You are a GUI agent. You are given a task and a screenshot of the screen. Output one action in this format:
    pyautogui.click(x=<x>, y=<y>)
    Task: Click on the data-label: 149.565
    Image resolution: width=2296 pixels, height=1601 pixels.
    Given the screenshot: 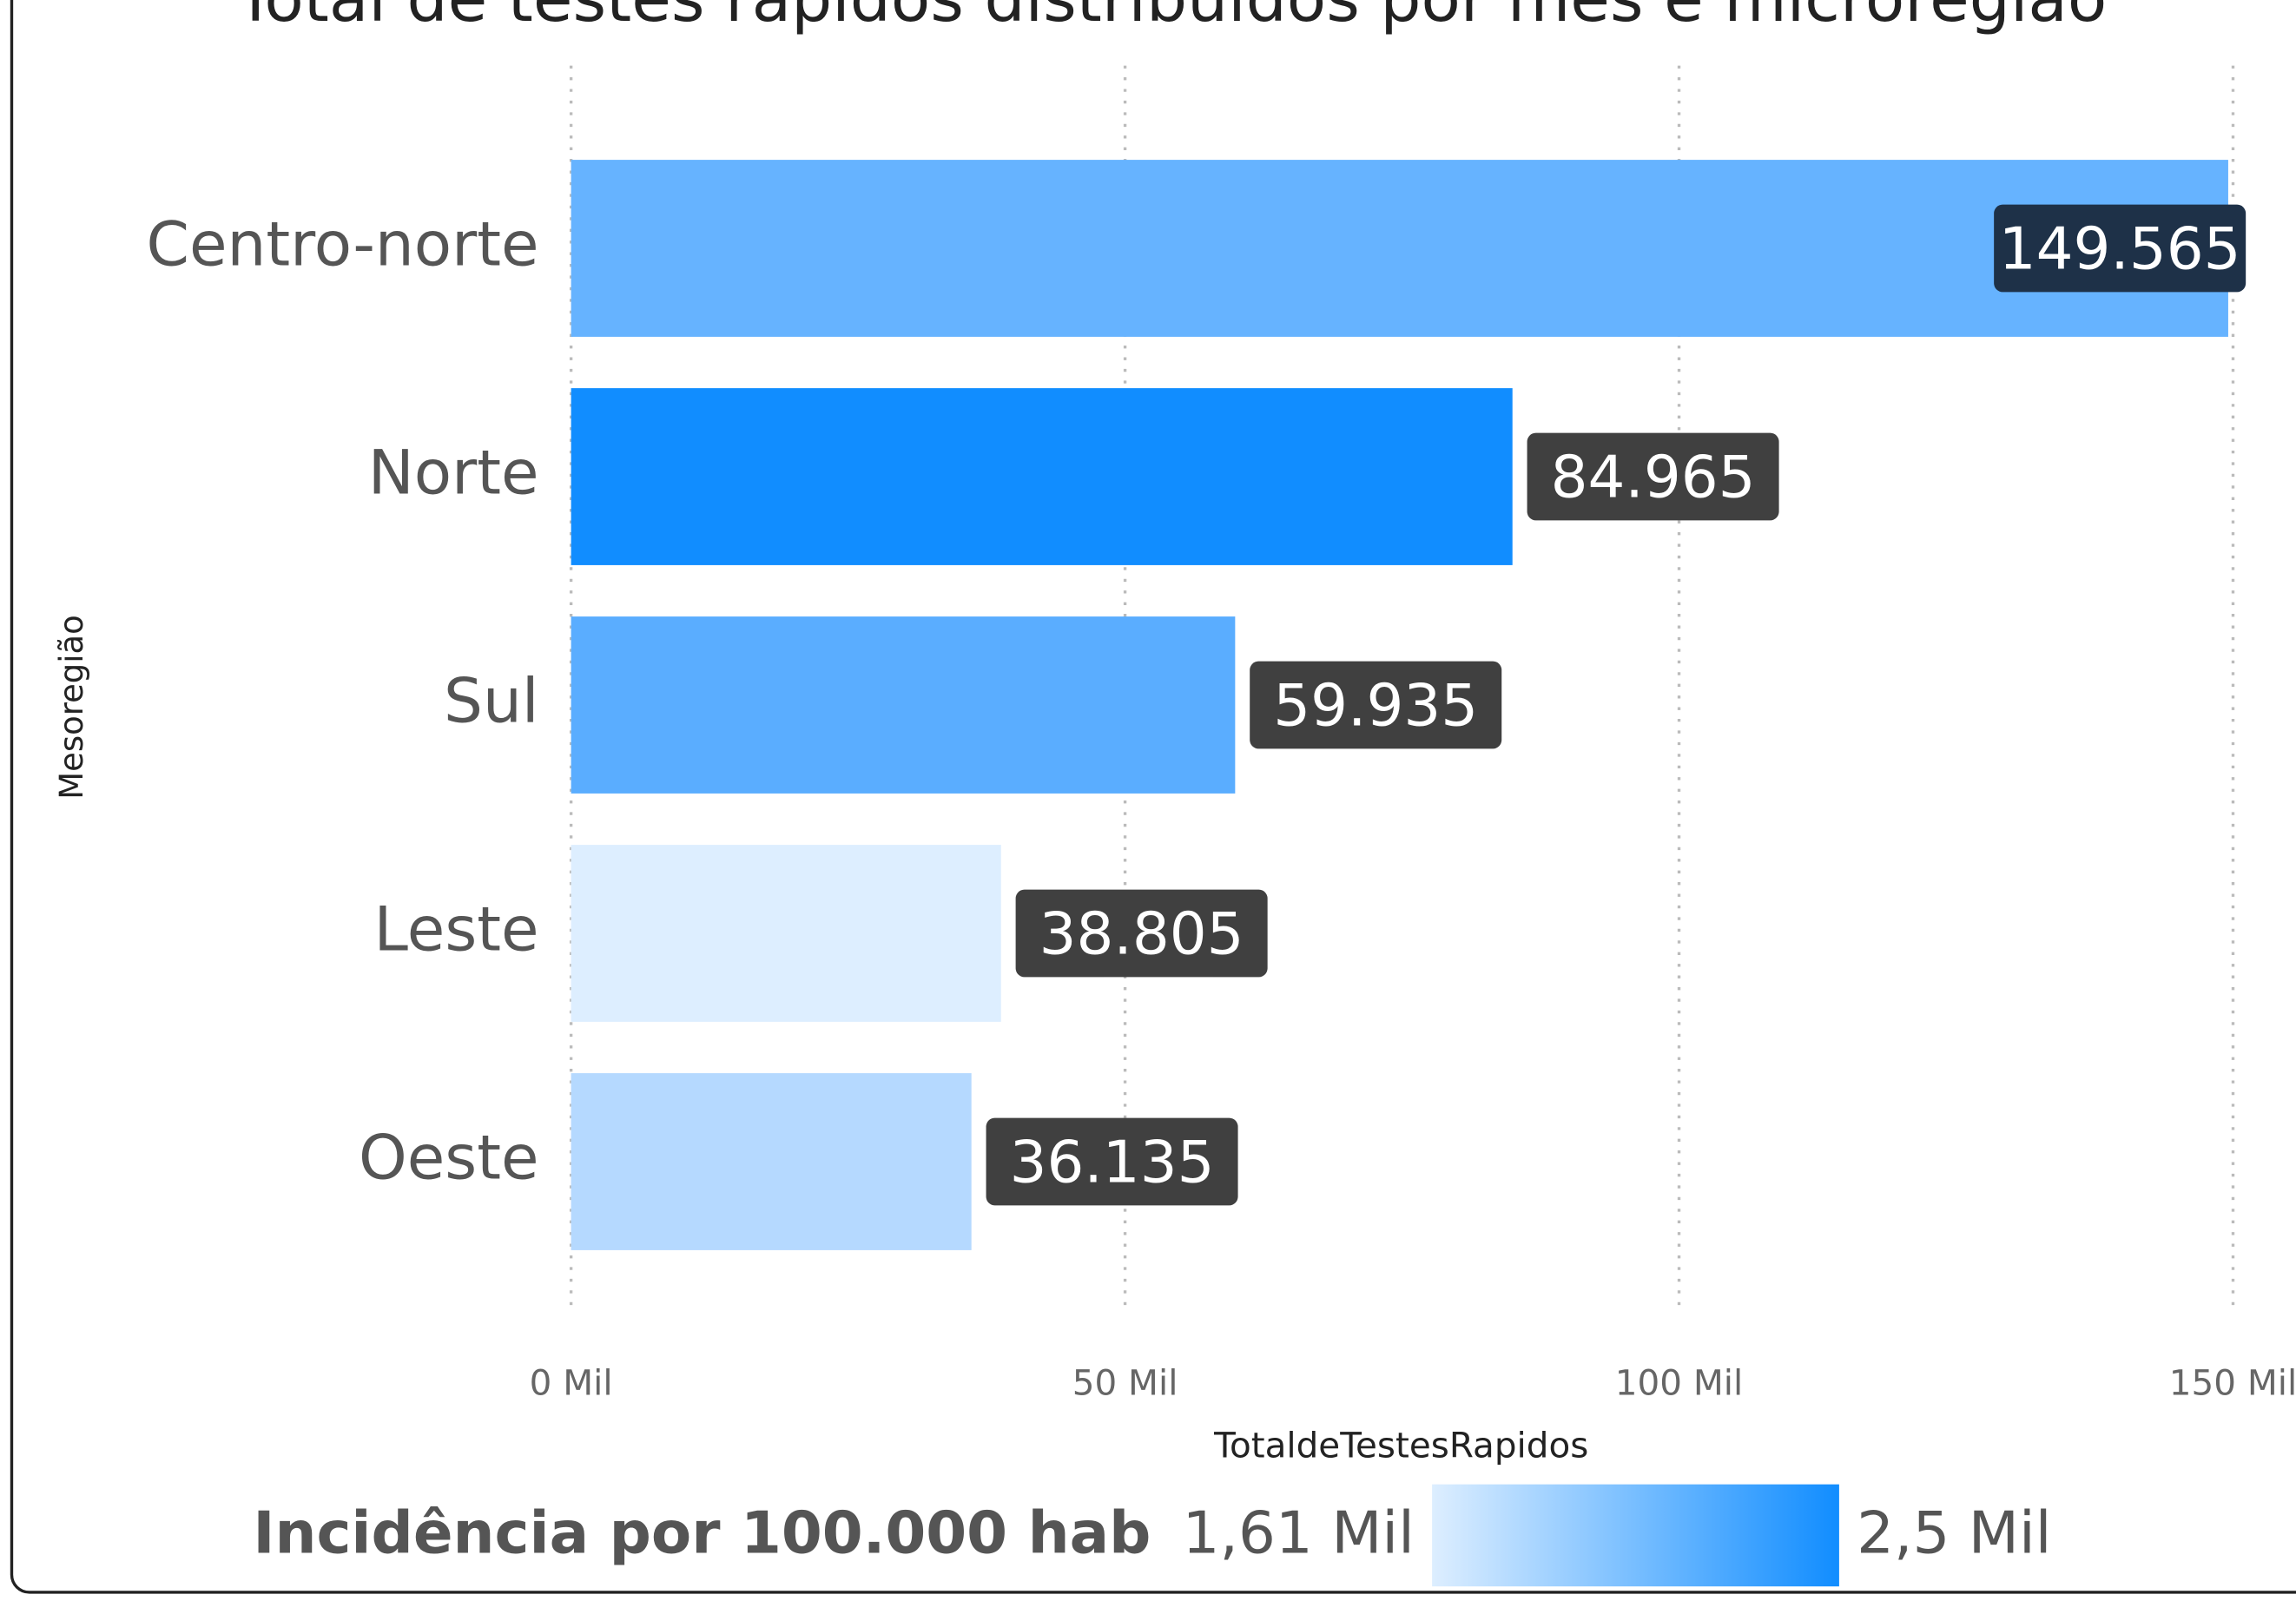 What is the action you would take?
    pyautogui.click(x=2120, y=249)
    